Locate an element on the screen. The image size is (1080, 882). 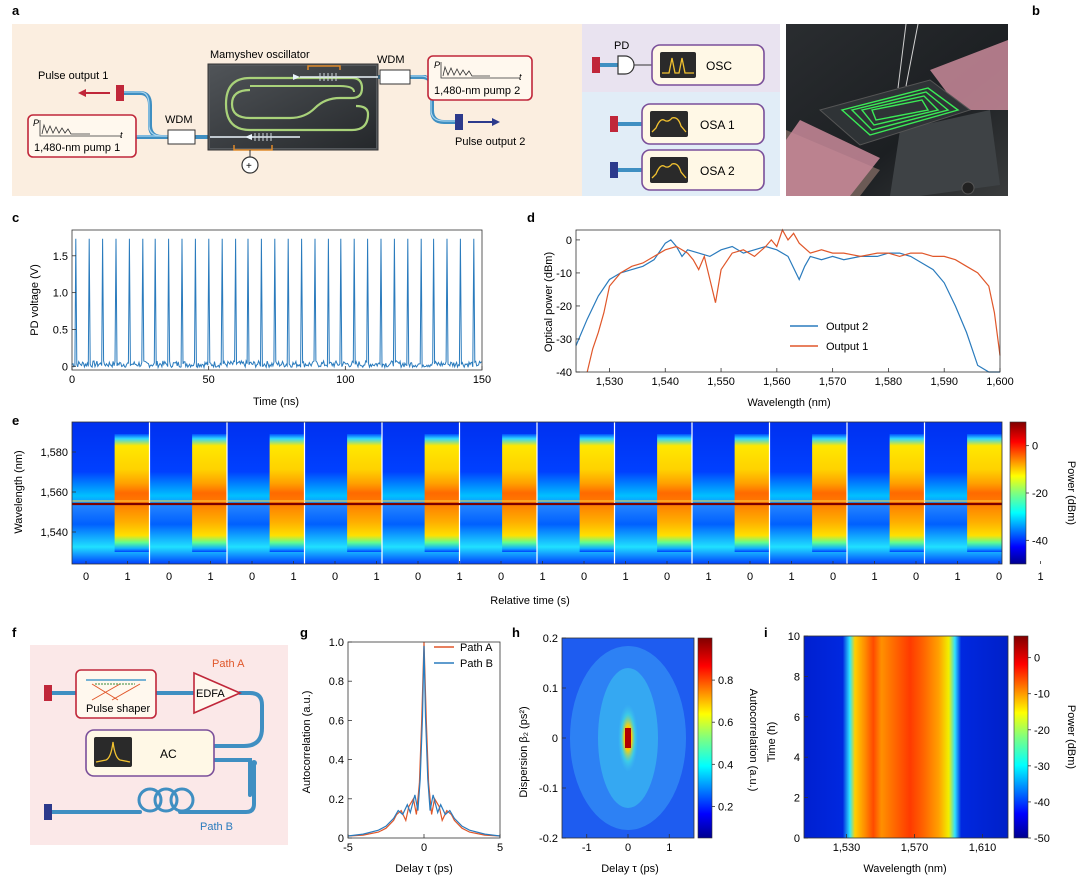
label-pump-1: 1,480-nm pump 1 is located at coordinates (77, 148).